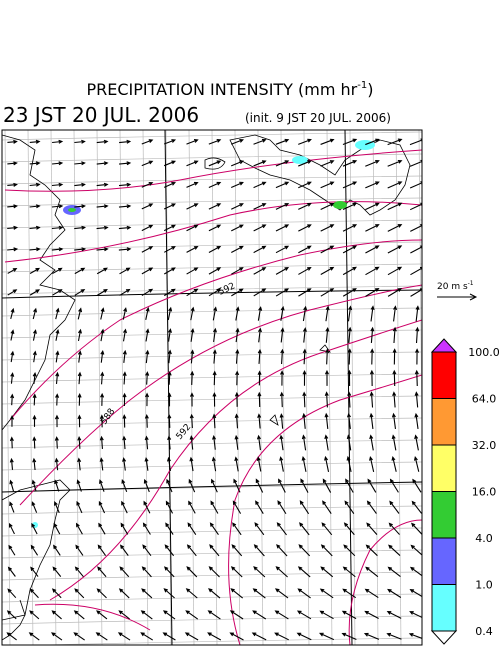  Describe the element at coordinates (101, 115) in the screenshot. I see `valid-time: 23 JST 20 JUL. 2006` at that location.